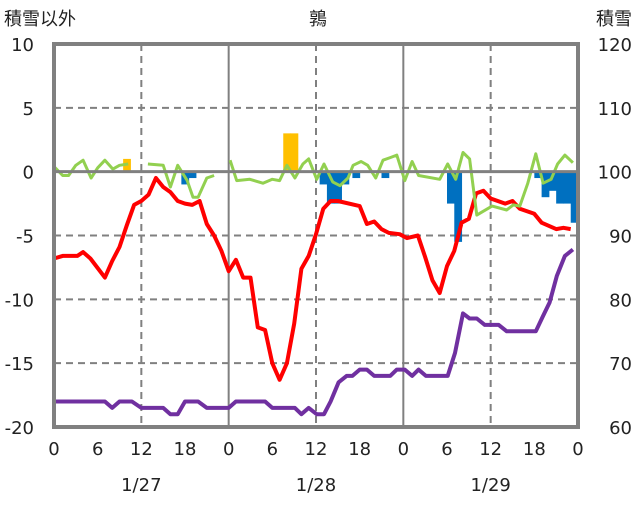 The height and width of the screenshot is (505, 636). I want to click on right-tick-label: 110, so click(615, 109).